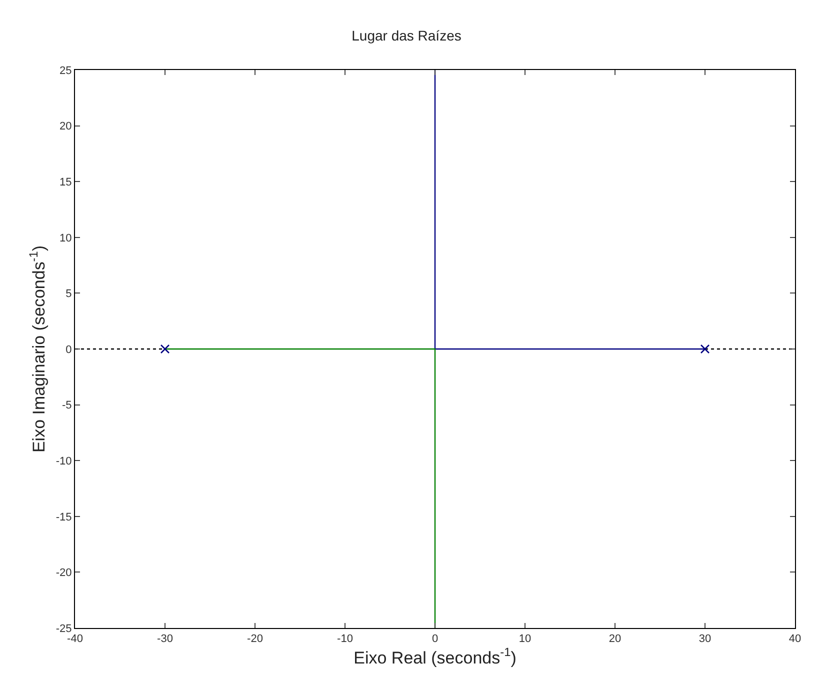  I want to click on y-tick-label: -25, so click(64, 628).